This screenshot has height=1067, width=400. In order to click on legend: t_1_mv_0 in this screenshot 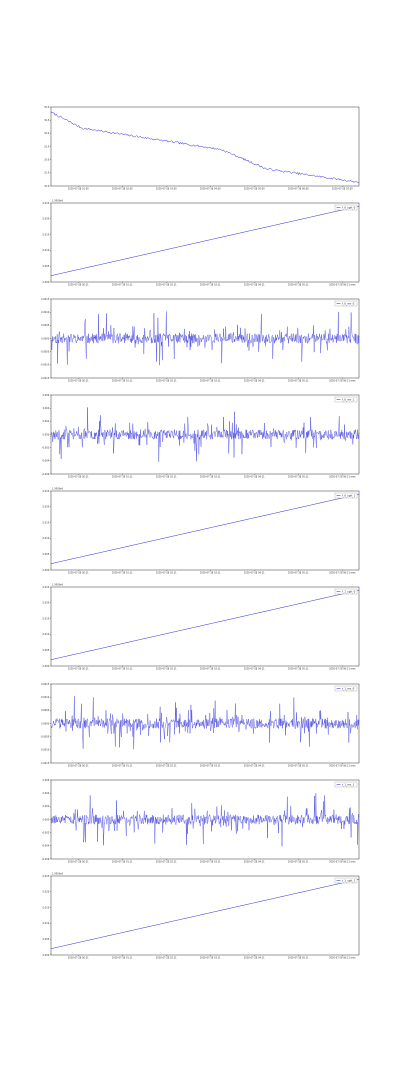, I will do `click(346, 688)`.